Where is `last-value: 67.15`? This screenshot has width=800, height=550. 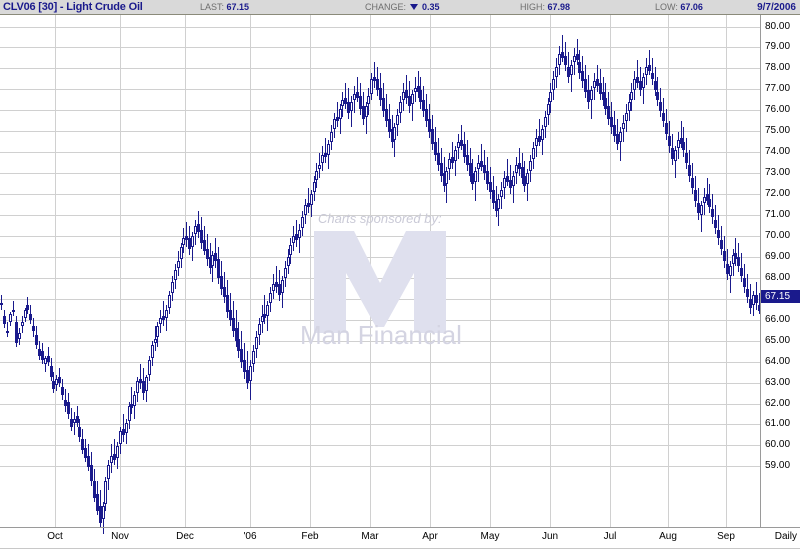
last-value: 67.15 is located at coordinates (238, 7).